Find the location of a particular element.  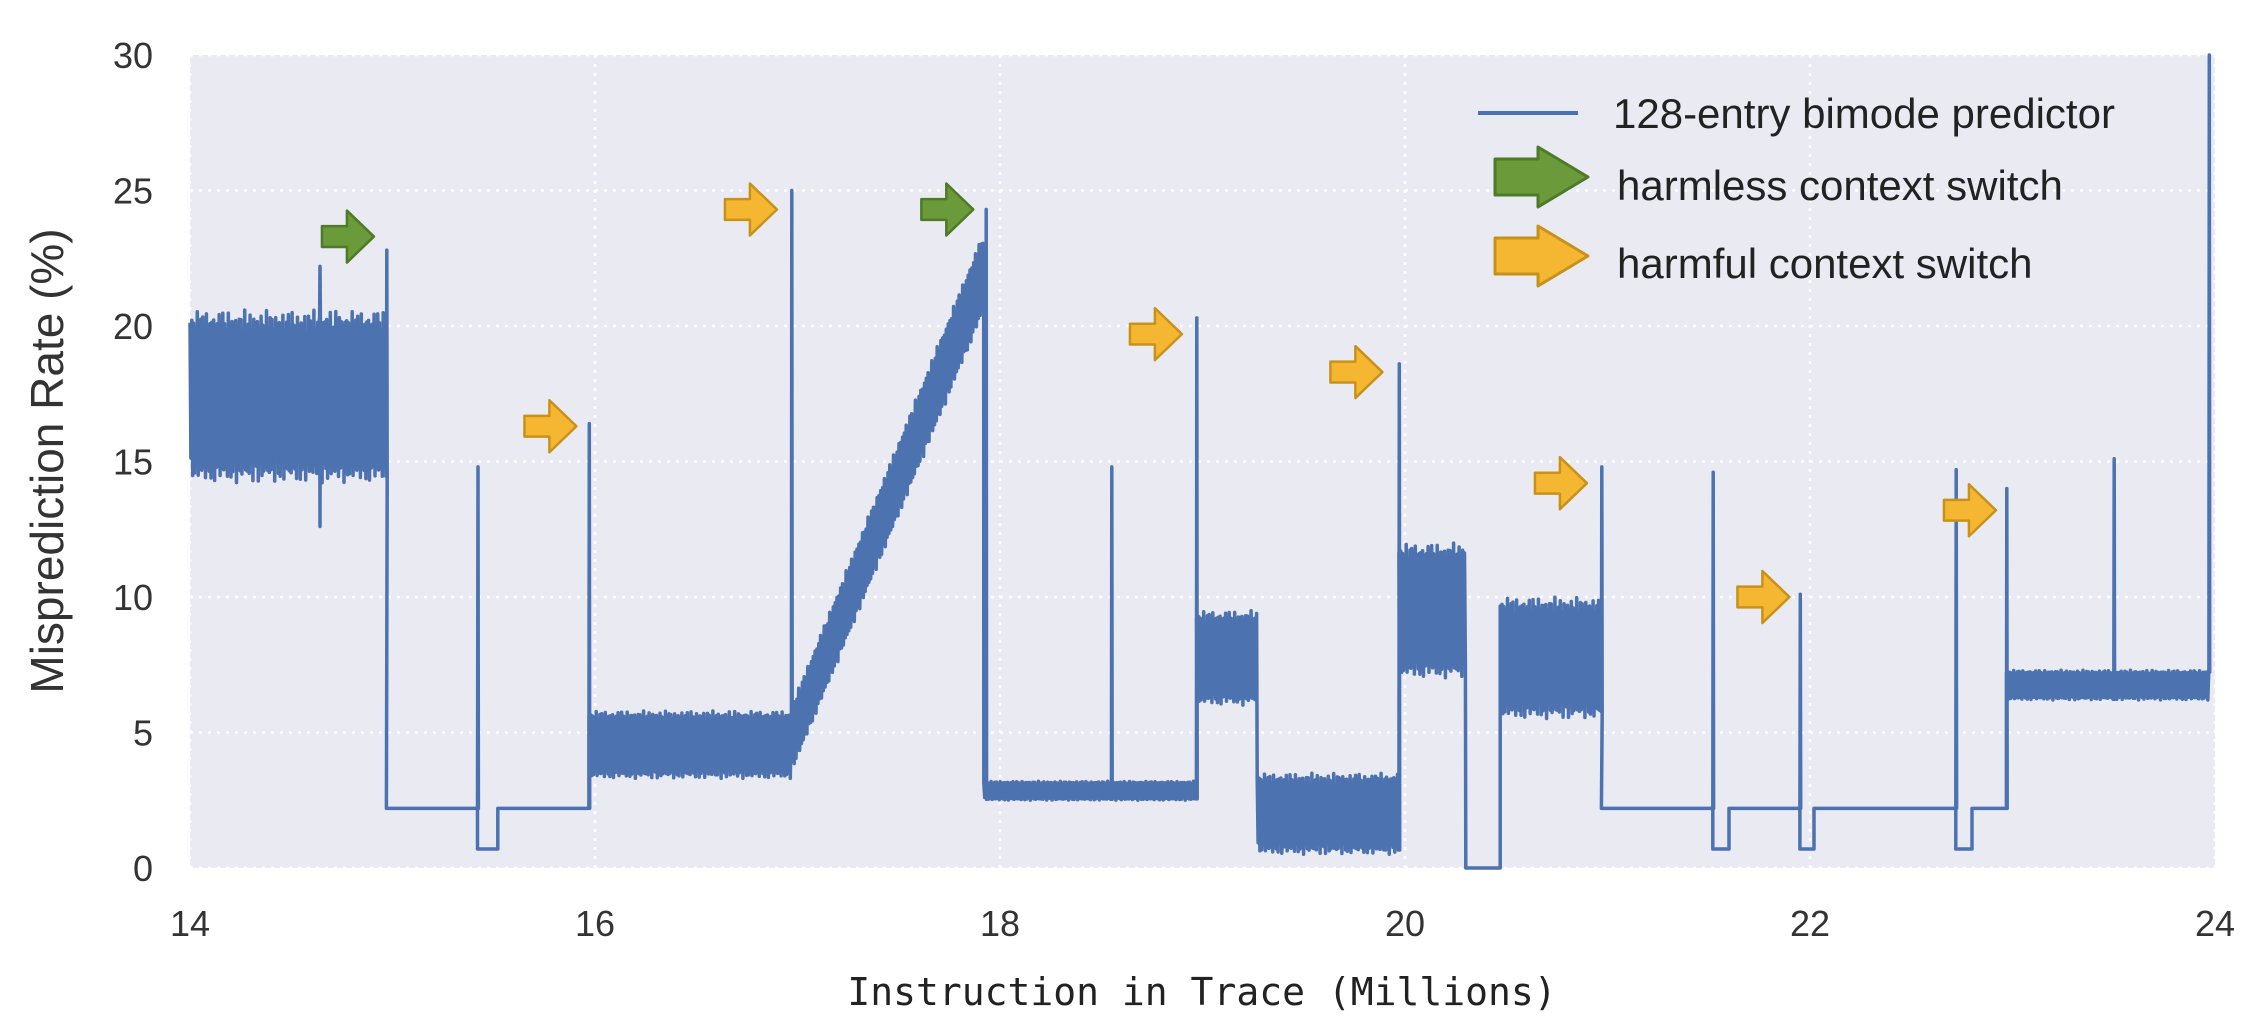

x-tick-label: 20 is located at coordinates (1405, 923).